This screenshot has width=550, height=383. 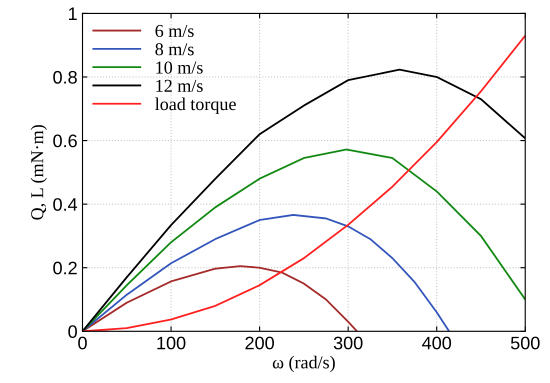 I want to click on legend-label: 10 m/s, so click(x=179, y=67).